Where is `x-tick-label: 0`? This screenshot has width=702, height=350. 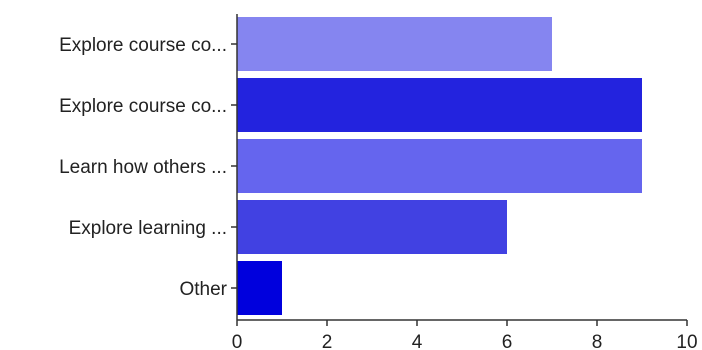 x-tick-label: 0 is located at coordinates (237, 341).